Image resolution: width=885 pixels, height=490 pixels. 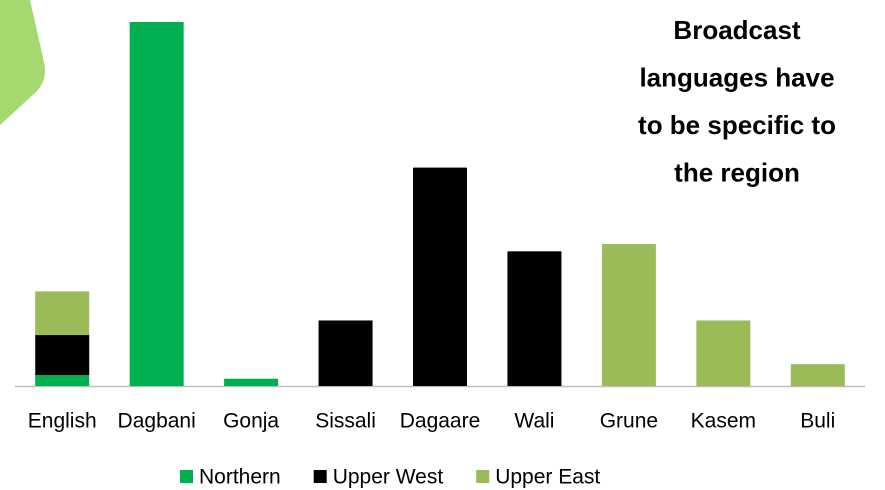 I want to click on annotation: the region, so click(x=737, y=172).